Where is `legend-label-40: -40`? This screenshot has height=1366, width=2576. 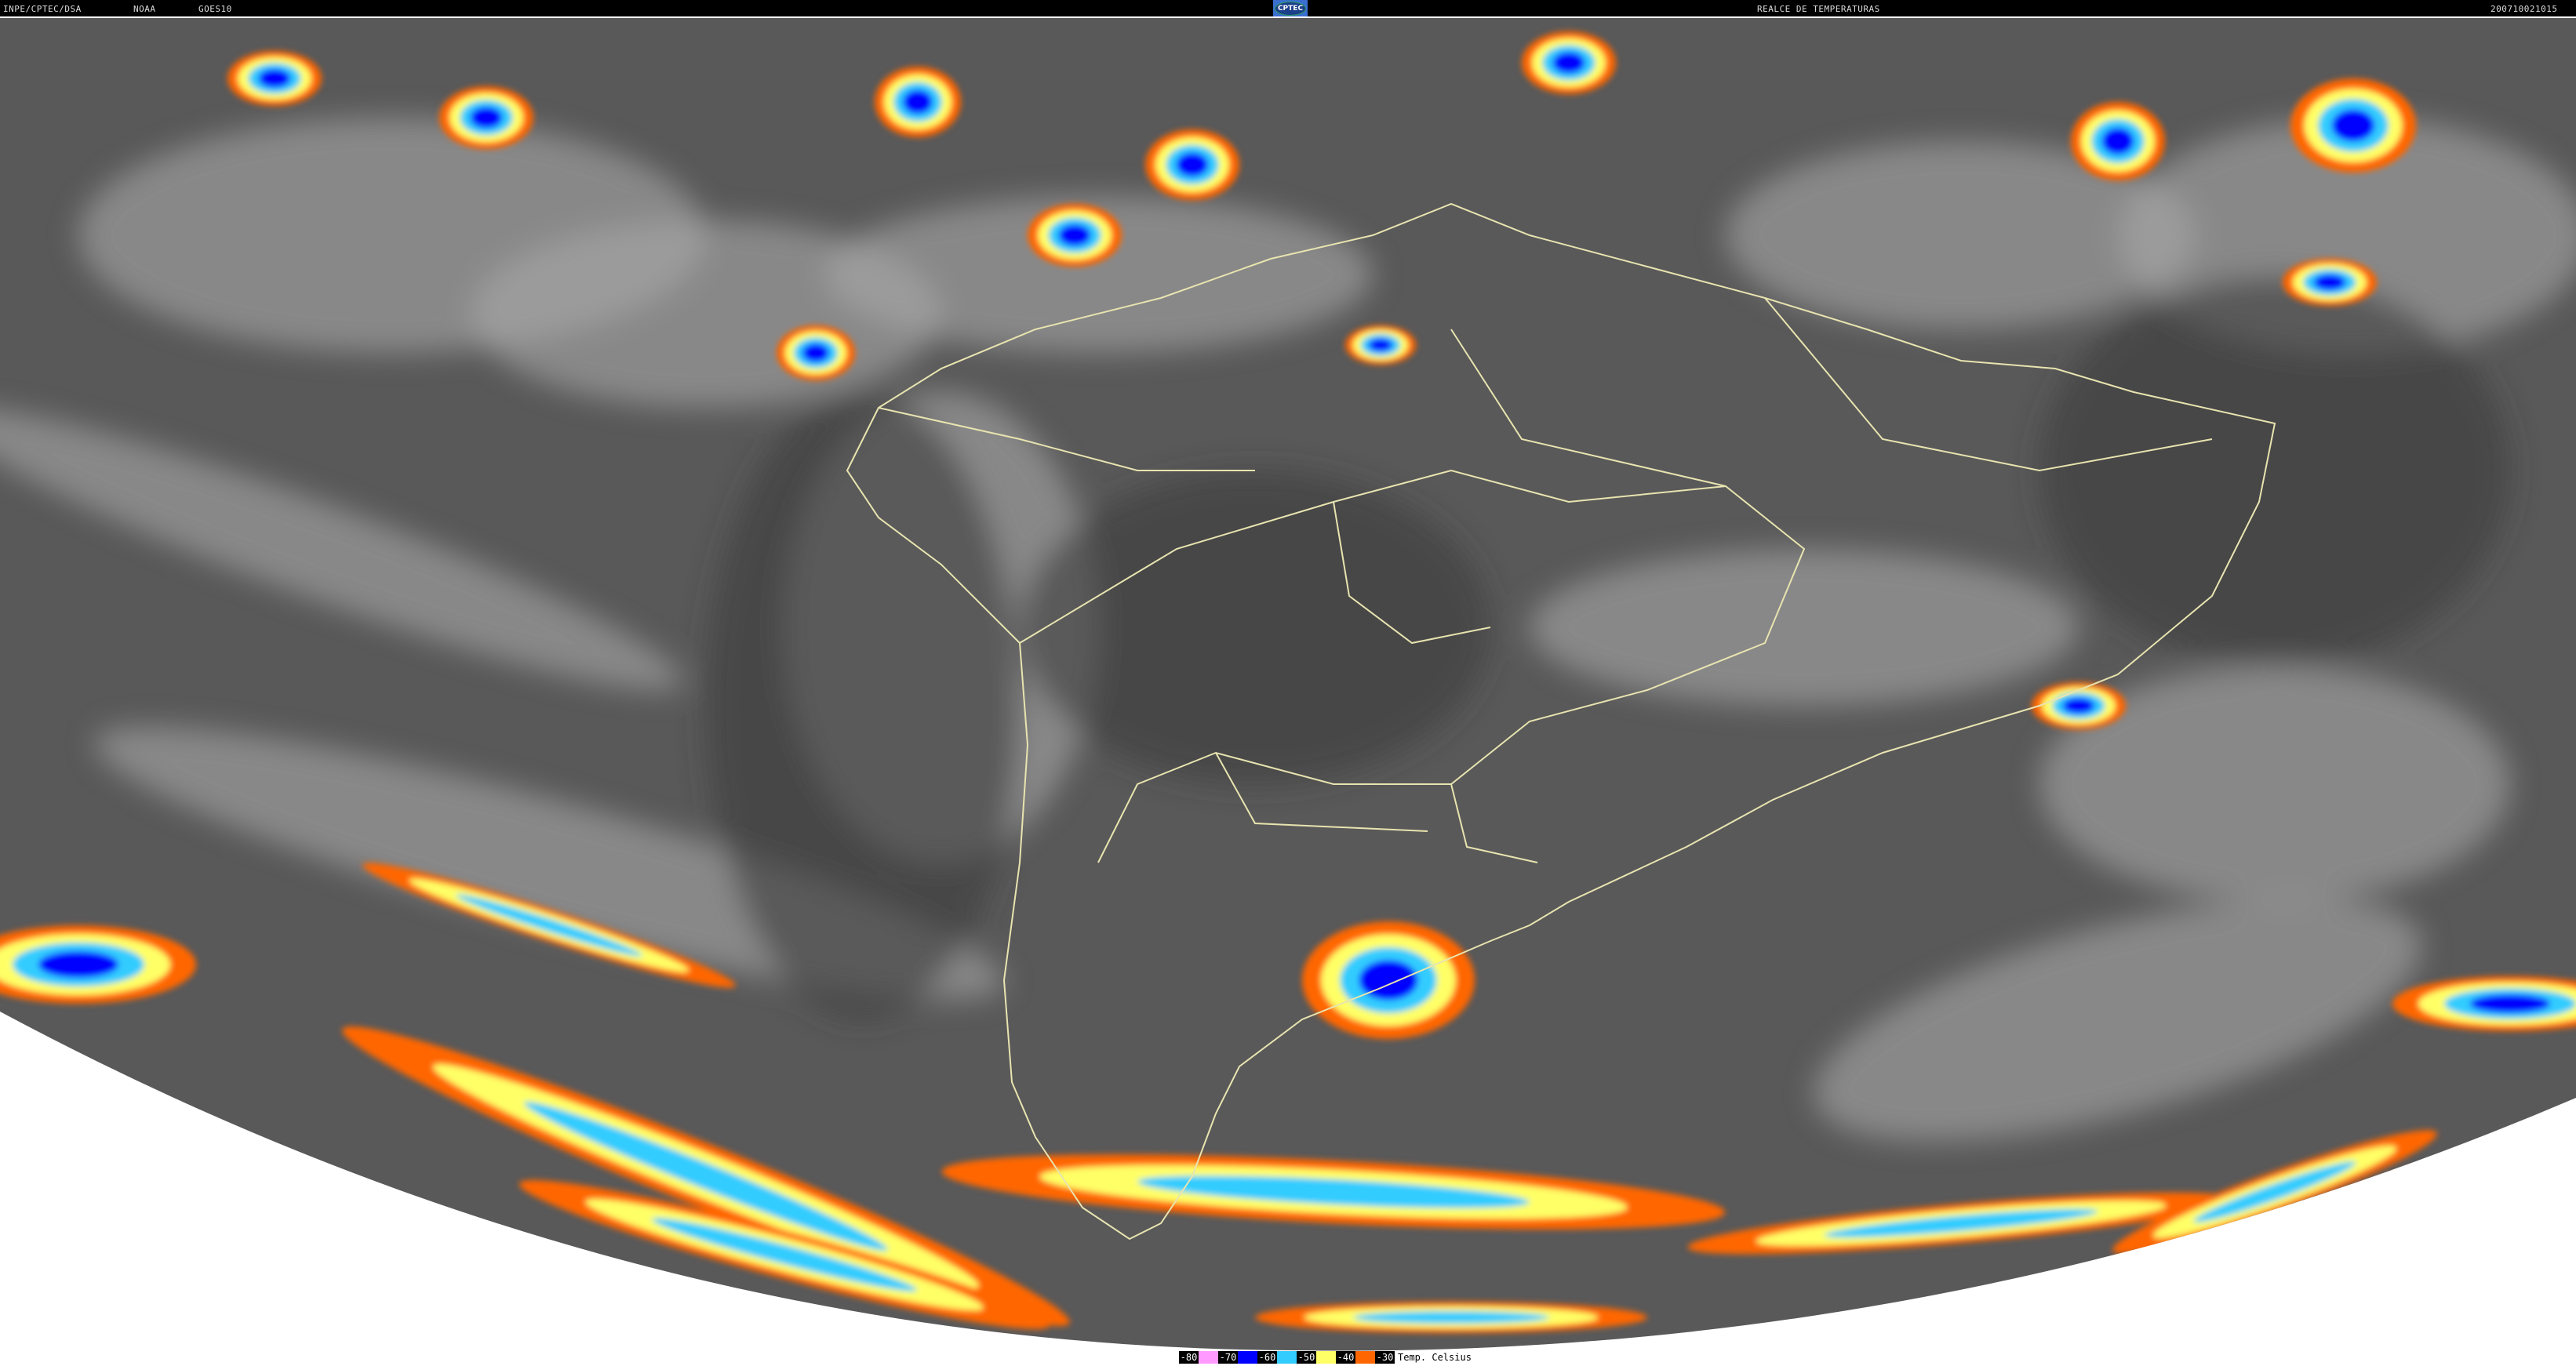
legend-label-40: -40 is located at coordinates (1345, 1357).